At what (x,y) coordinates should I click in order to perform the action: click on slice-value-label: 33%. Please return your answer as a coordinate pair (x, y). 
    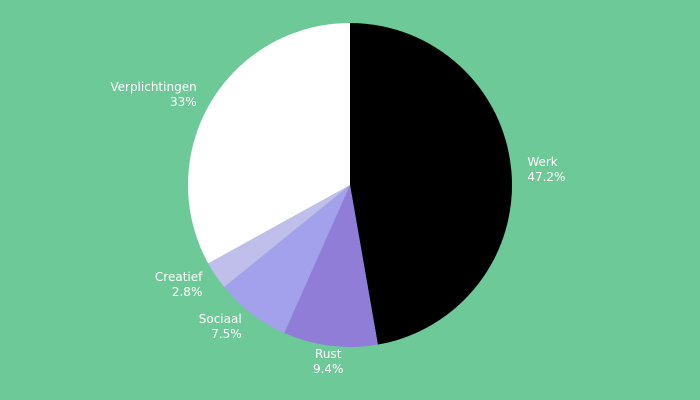
    Looking at the image, I should click on (183, 102).